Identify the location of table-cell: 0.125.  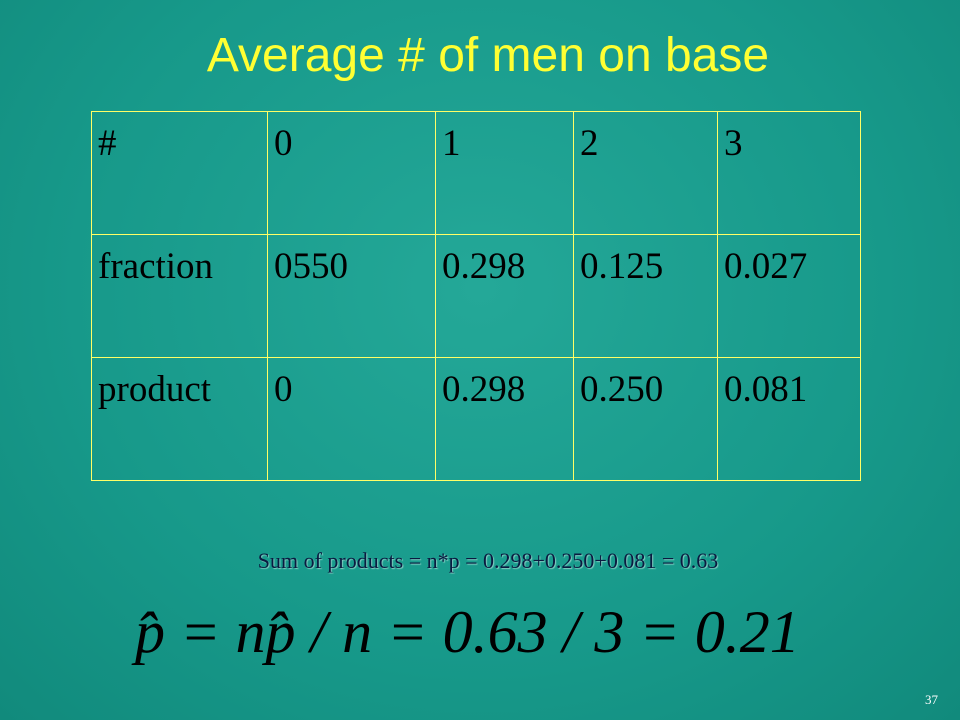
(645, 296).